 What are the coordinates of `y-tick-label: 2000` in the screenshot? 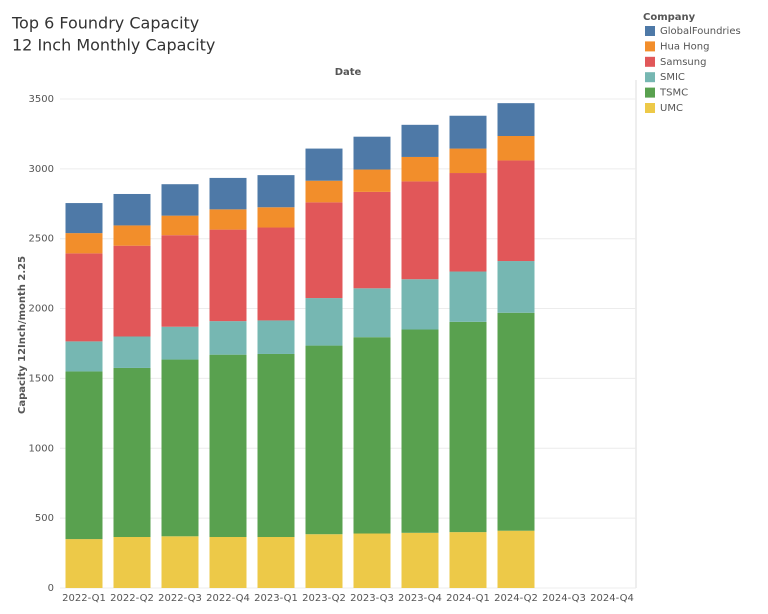 It's located at (41, 309).